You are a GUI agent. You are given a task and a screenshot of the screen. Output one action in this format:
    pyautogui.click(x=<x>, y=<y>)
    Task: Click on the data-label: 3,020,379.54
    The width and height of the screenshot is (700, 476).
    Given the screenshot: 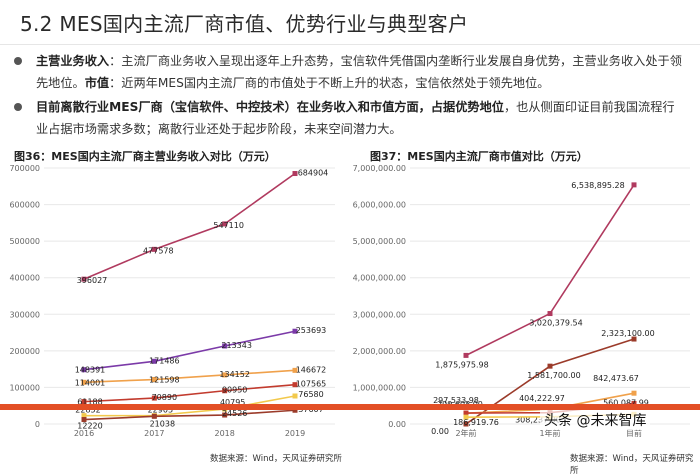 What is the action you would take?
    pyautogui.click(x=555, y=323)
    